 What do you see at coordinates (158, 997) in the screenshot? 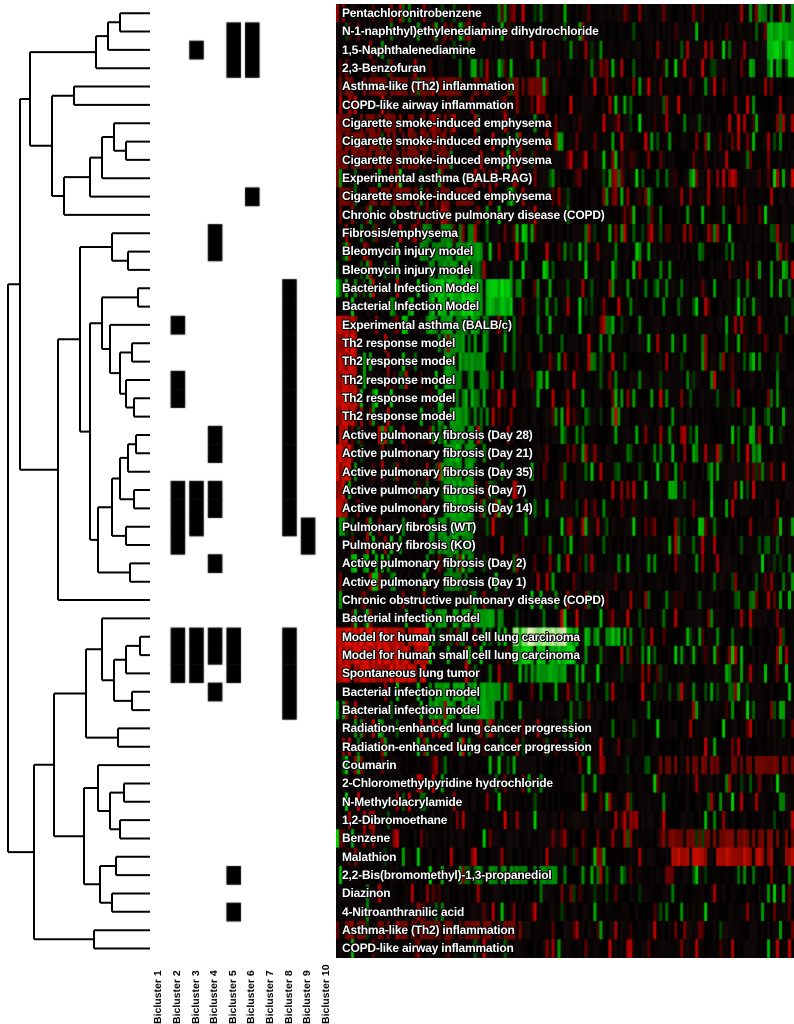
I see `bicluster-column-label: Bicluster 1` at bounding box center [158, 997].